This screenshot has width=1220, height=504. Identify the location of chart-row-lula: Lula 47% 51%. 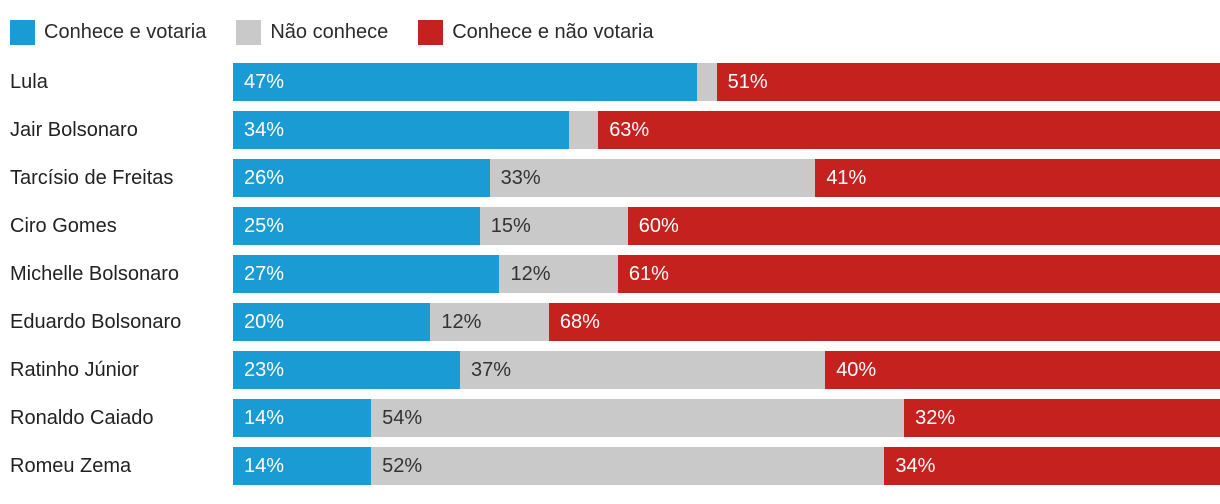
(610, 82).